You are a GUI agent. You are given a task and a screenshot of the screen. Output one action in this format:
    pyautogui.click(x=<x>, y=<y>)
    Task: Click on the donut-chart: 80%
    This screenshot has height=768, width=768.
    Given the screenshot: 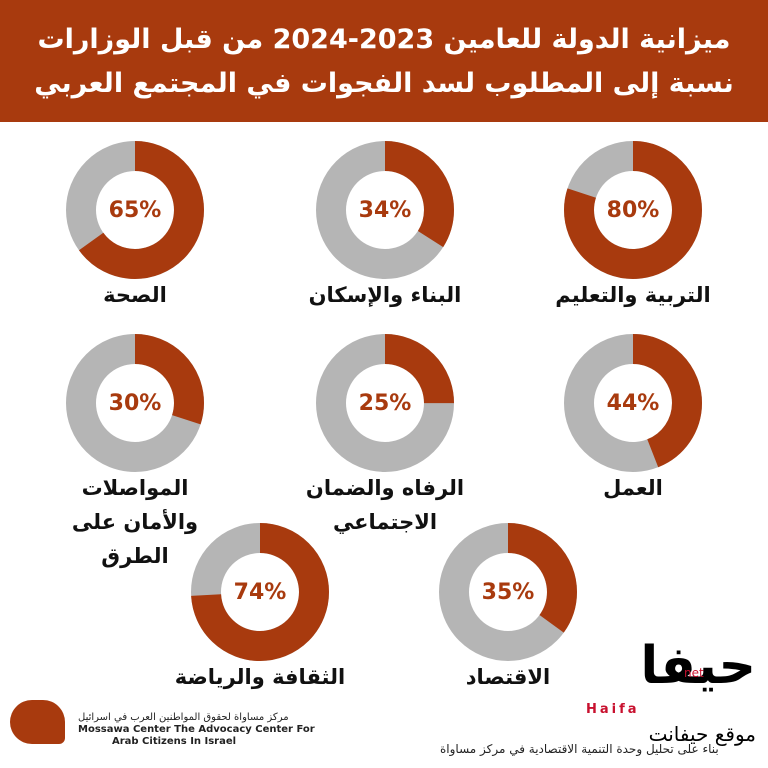 What is the action you would take?
    pyautogui.click(x=633, y=210)
    